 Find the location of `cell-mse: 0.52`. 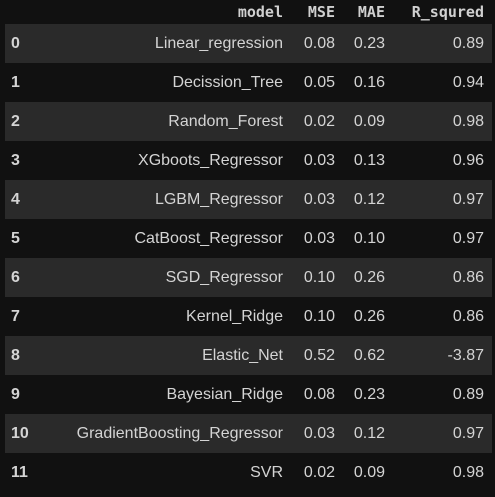

cell-mse: 0.52 is located at coordinates (319, 355).